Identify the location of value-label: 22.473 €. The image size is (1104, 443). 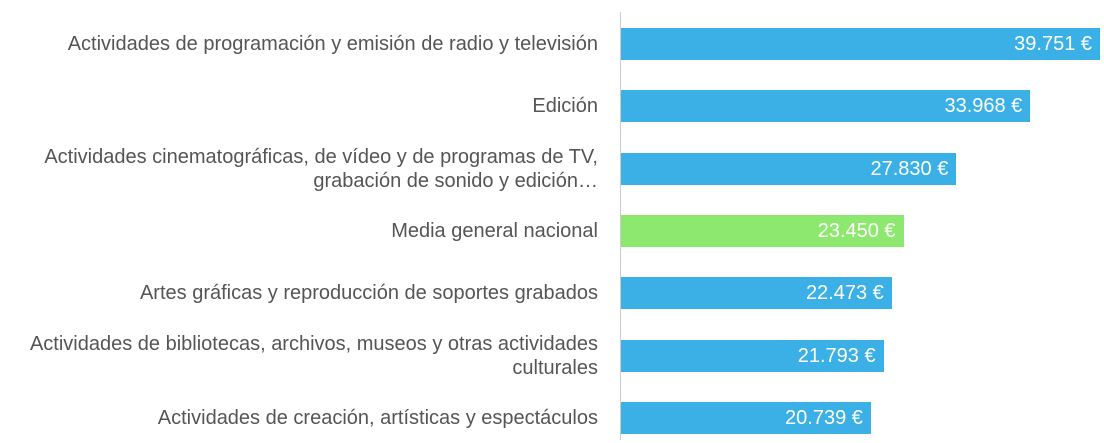
(844, 293).